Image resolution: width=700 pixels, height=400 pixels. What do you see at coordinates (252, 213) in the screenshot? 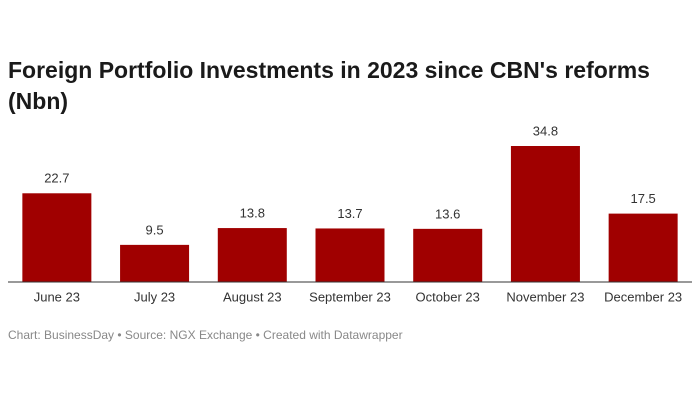
I see `data-label: 13.8` at bounding box center [252, 213].